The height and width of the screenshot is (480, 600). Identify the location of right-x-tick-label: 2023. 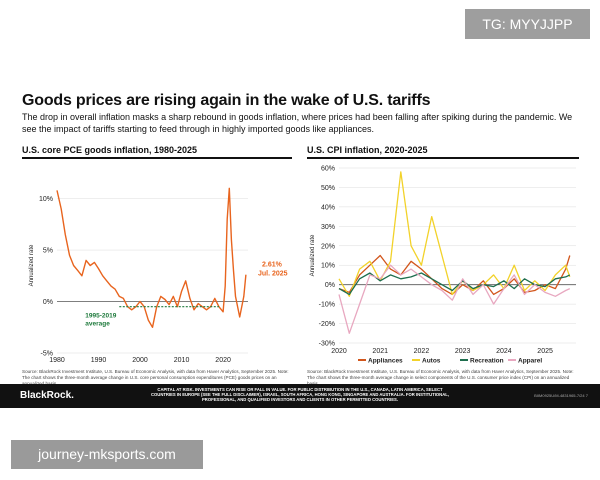
(463, 351).